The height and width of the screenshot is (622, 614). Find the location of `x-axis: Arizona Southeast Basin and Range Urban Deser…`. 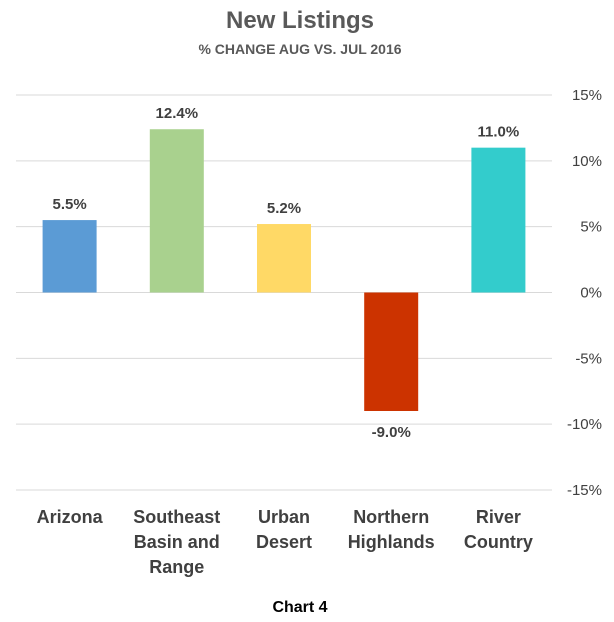

x-axis: Arizona Southeast Basin and Range Urban Deser… is located at coordinates (285, 542).